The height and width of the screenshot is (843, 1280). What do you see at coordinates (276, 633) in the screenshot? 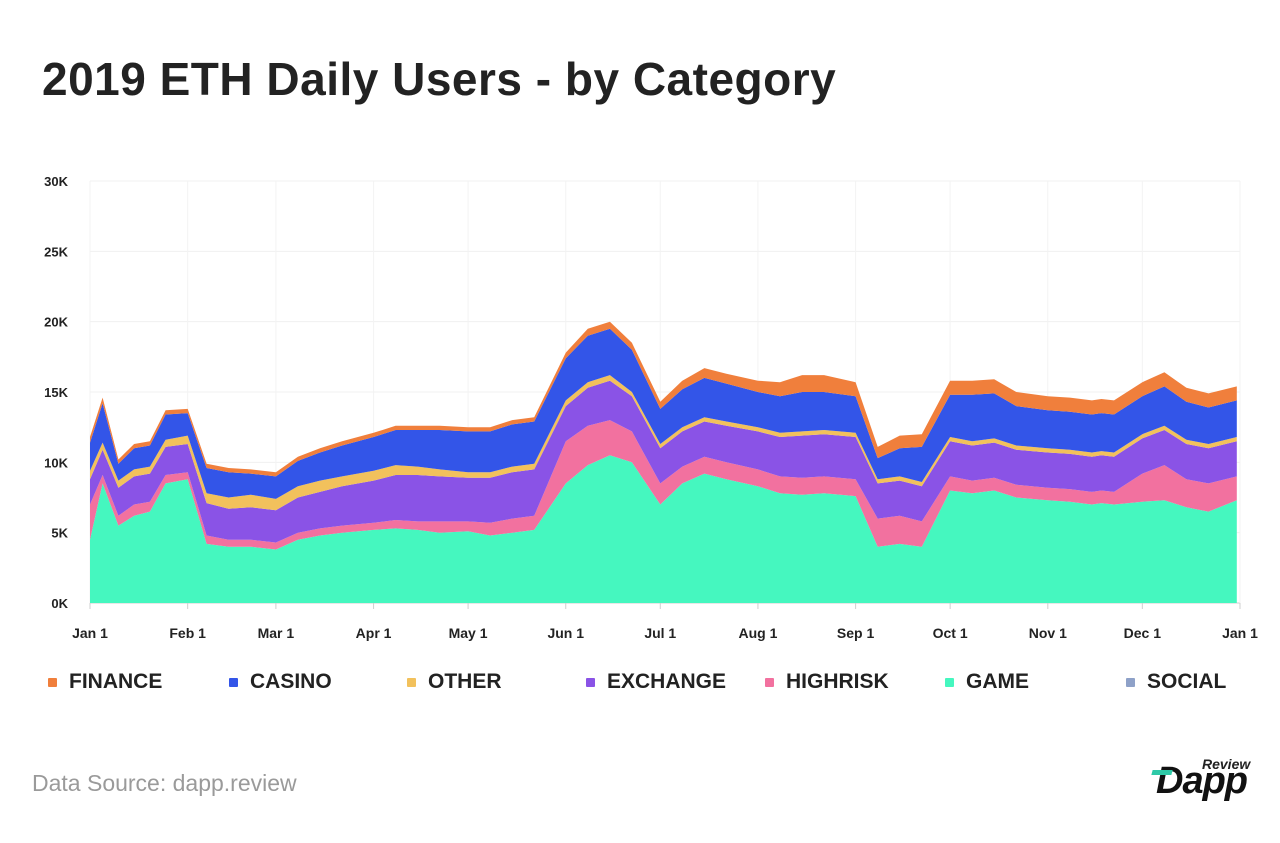
I see `x-tick-label: Mar 1` at bounding box center [276, 633].